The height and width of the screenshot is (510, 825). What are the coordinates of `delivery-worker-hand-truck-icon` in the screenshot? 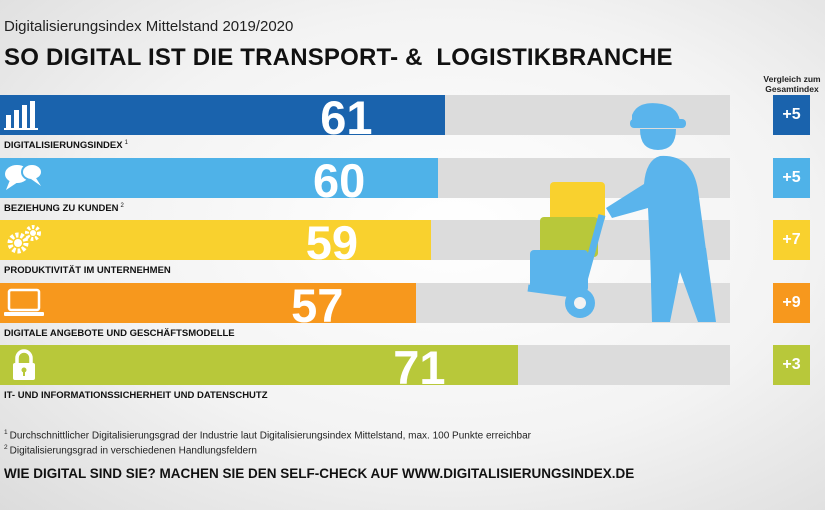 It's located at (621, 212).